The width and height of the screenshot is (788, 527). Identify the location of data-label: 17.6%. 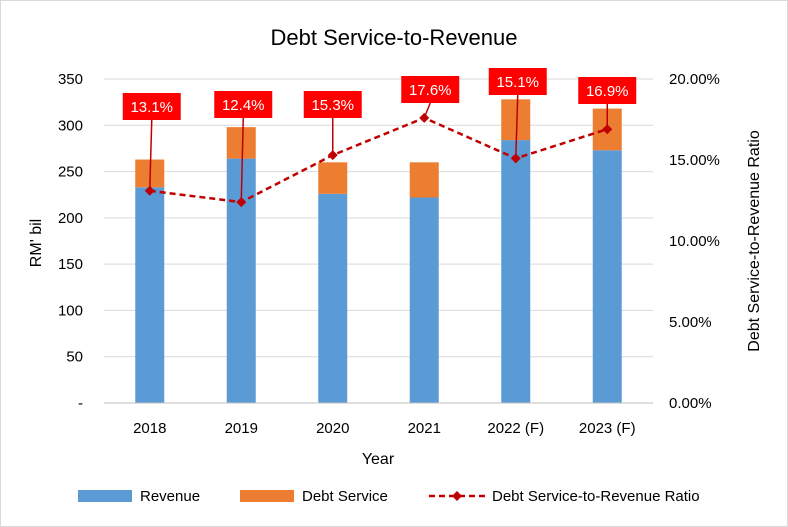
(430, 90).